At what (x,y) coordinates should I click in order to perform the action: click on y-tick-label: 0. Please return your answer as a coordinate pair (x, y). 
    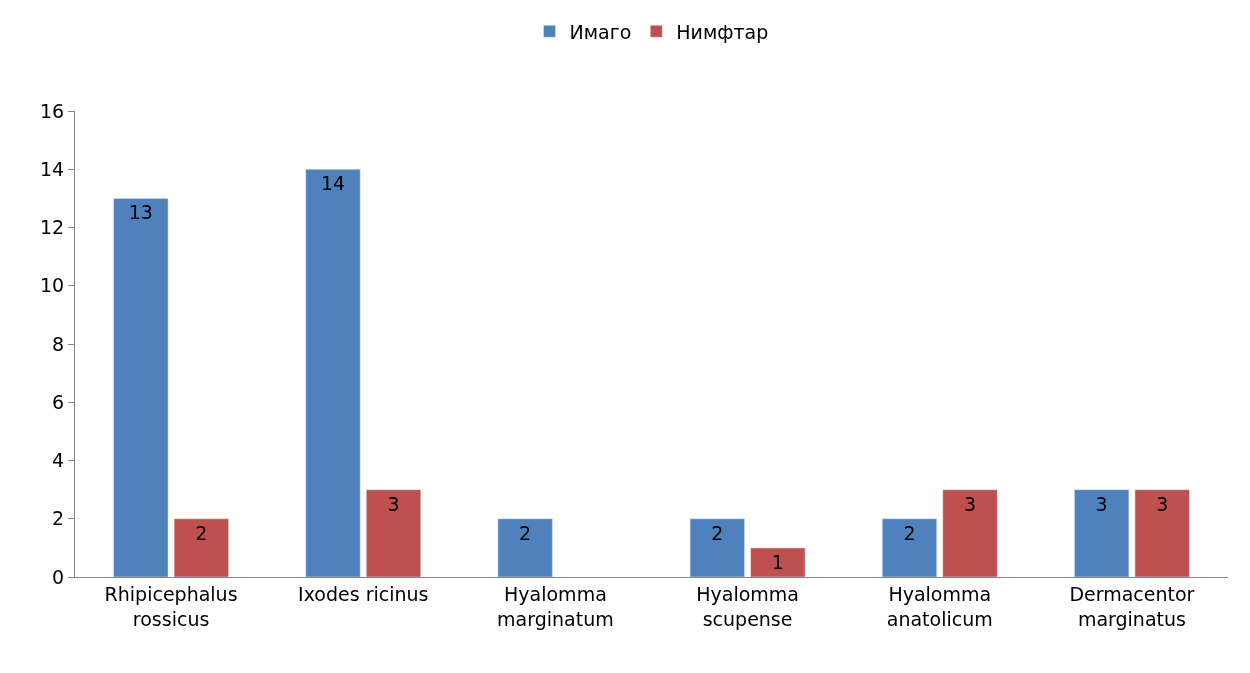
    Looking at the image, I should click on (58, 576).